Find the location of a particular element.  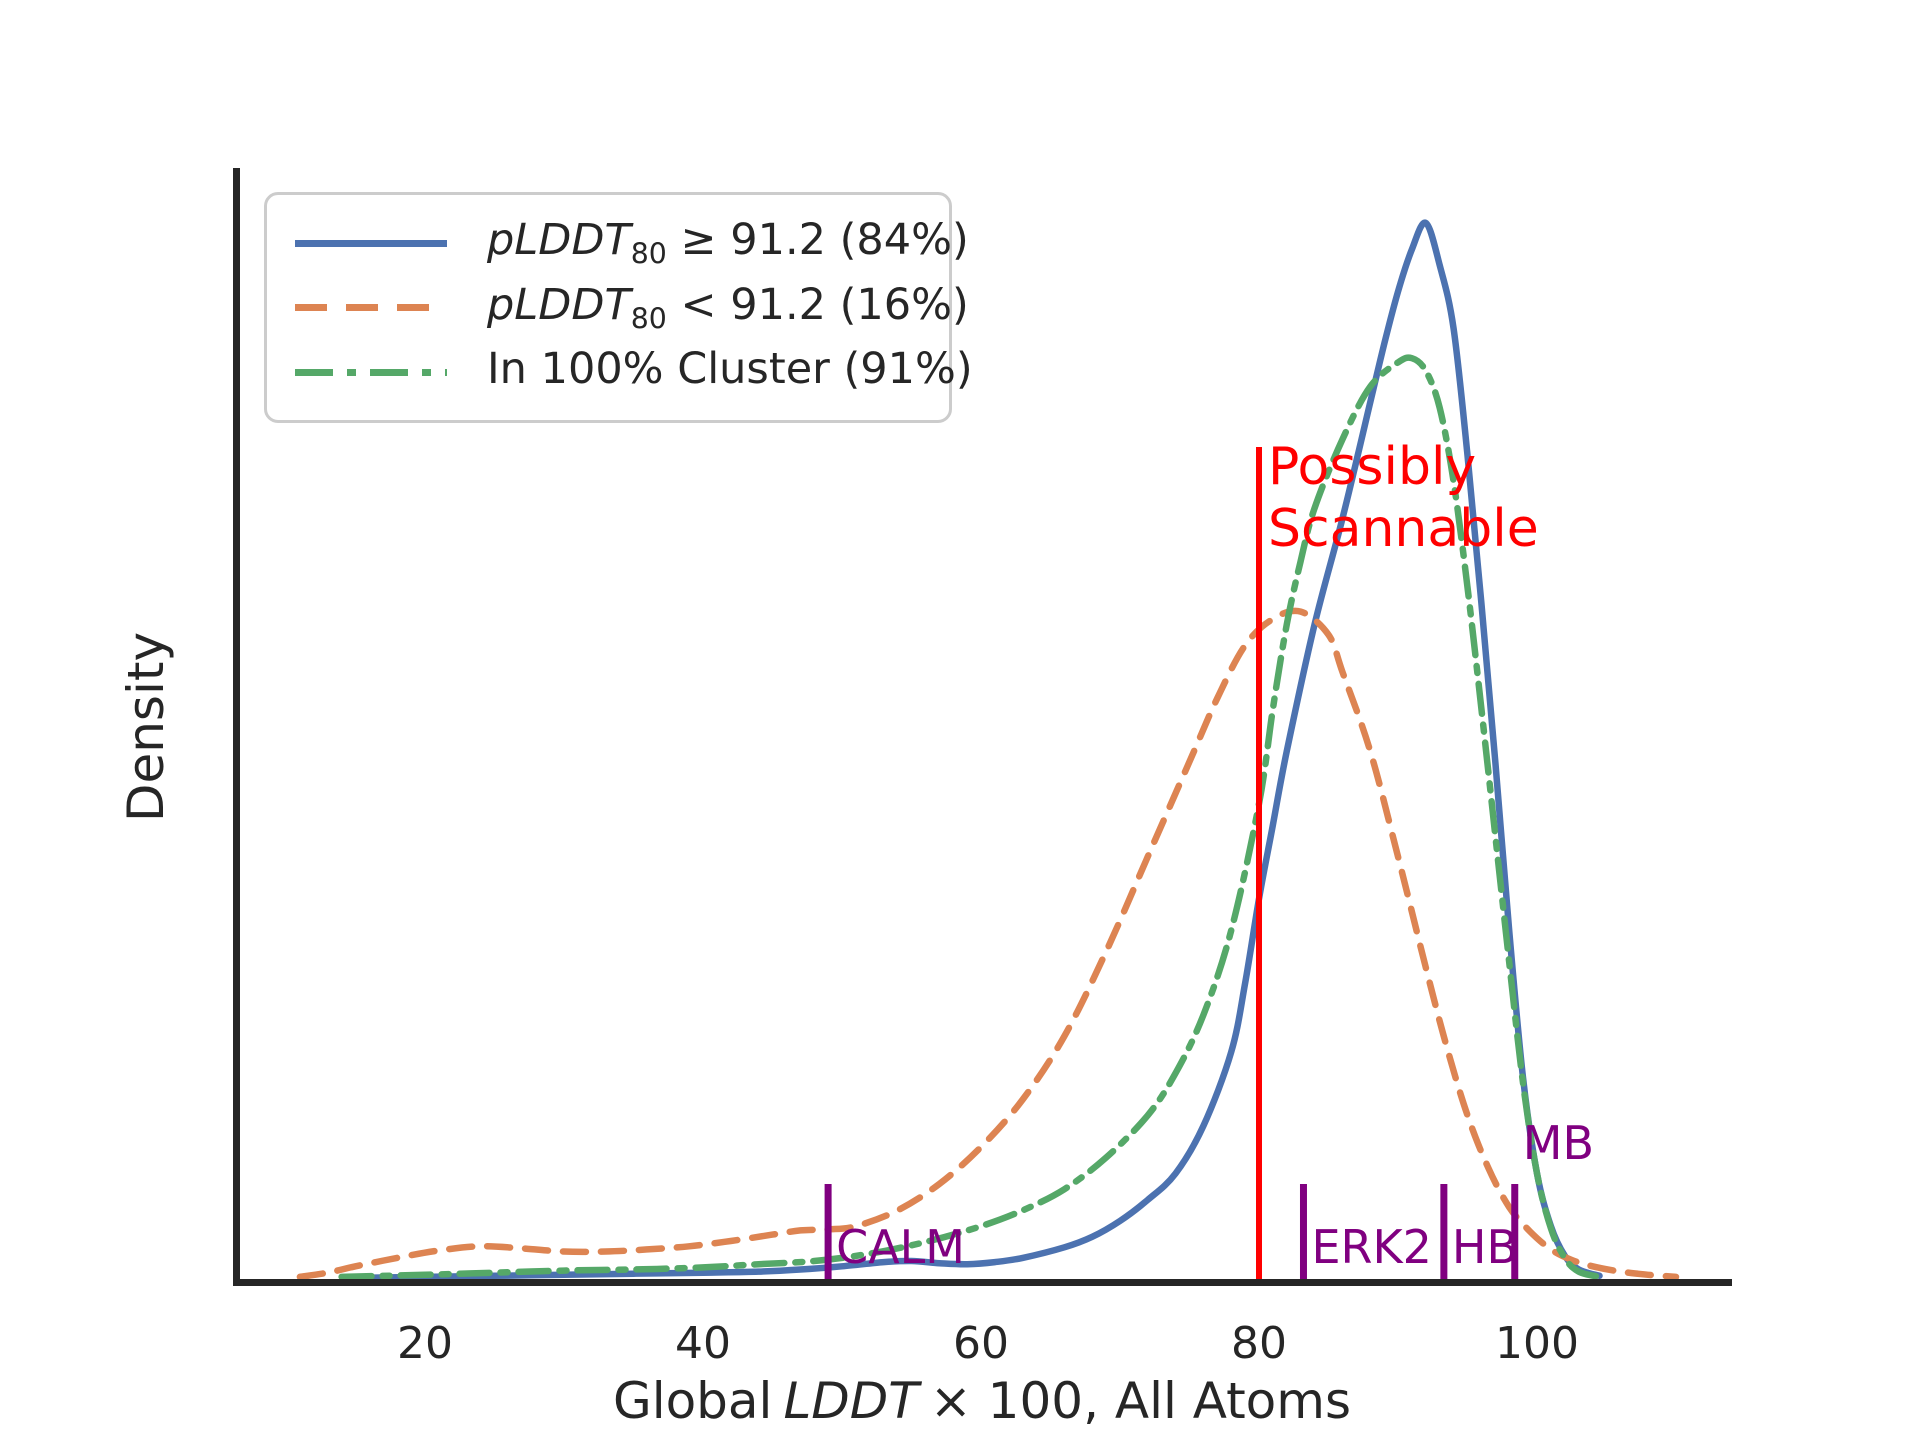

reference-marker-label-mb: MB is located at coordinates (1558, 1143).